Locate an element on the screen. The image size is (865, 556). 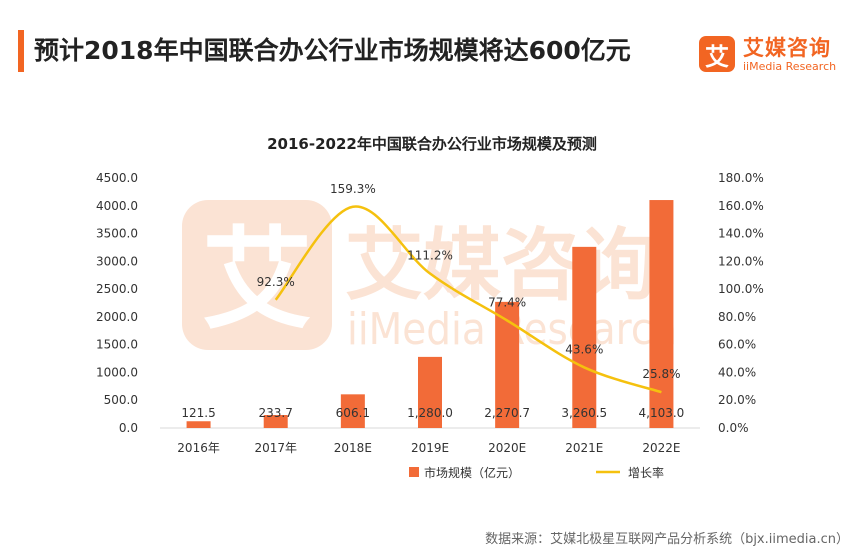
legend-bar-swatch is located at coordinates (414, 472).